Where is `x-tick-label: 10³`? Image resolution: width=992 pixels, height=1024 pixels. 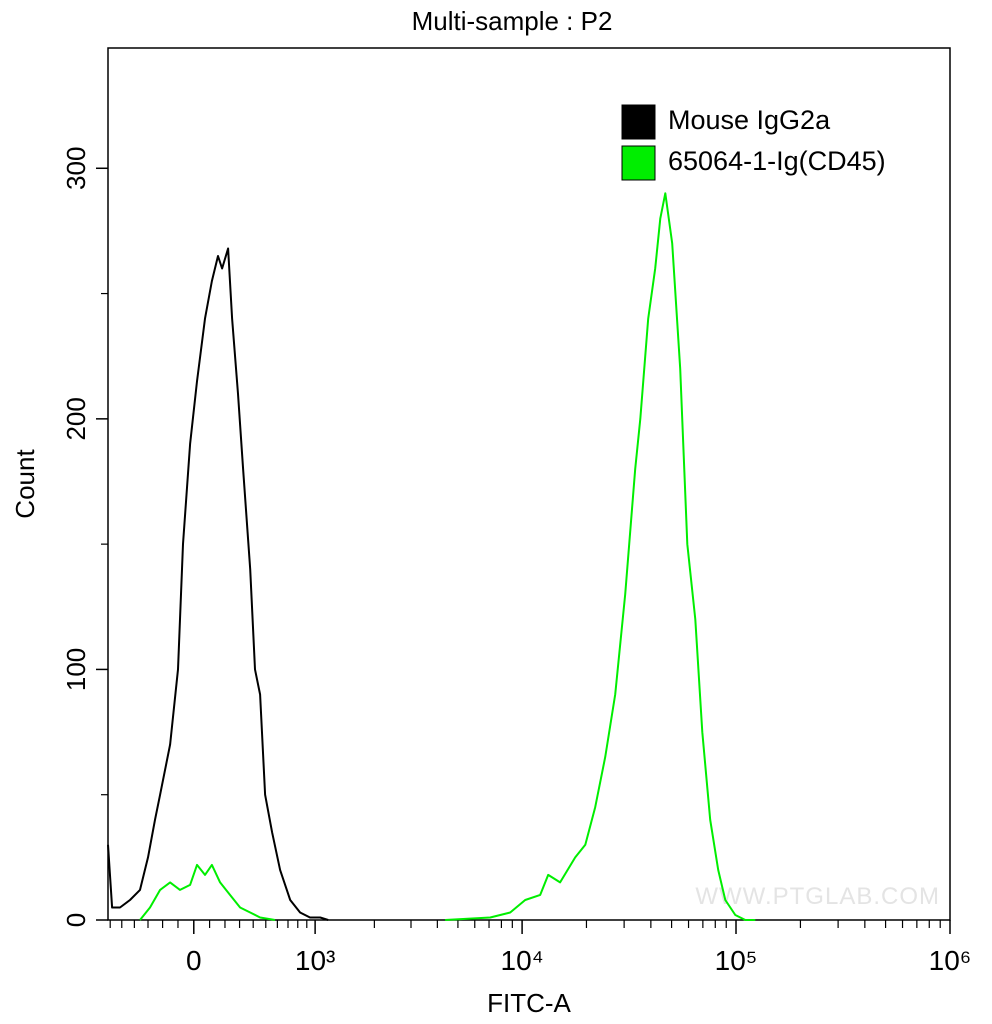
x-tick-label: 10³ is located at coordinates (315, 960).